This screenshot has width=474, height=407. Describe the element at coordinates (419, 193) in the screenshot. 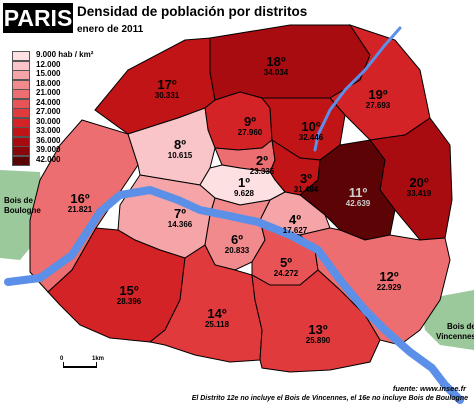

I see `district-density: 33.419` at that location.